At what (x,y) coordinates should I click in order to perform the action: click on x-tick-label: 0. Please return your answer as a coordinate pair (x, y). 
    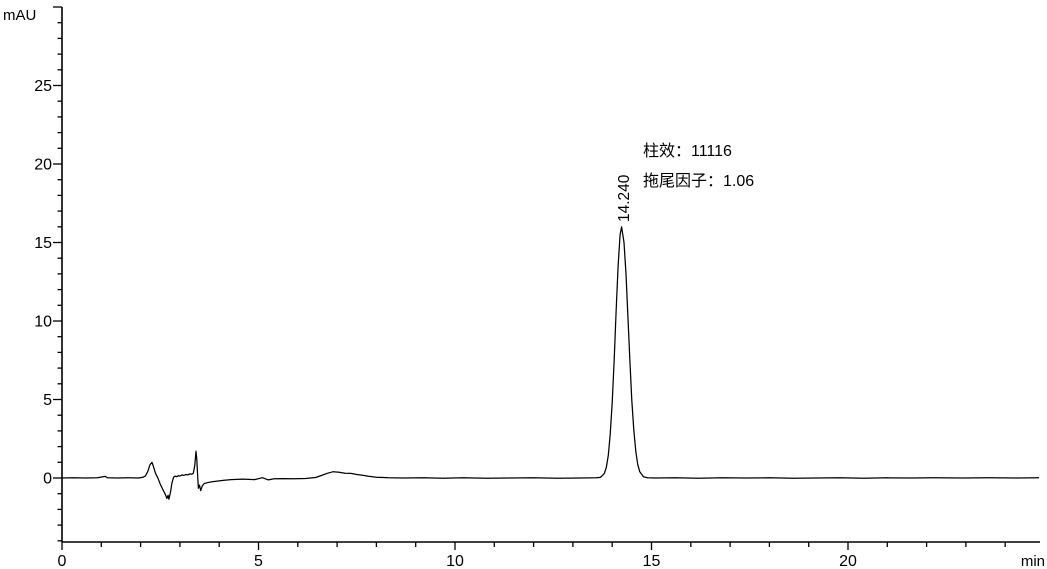
    Looking at the image, I should click on (62, 561).